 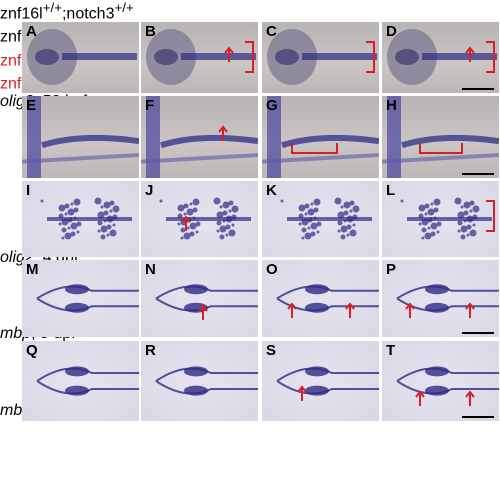 I want to click on microscopy-image: Q, so click(x=80, y=381).